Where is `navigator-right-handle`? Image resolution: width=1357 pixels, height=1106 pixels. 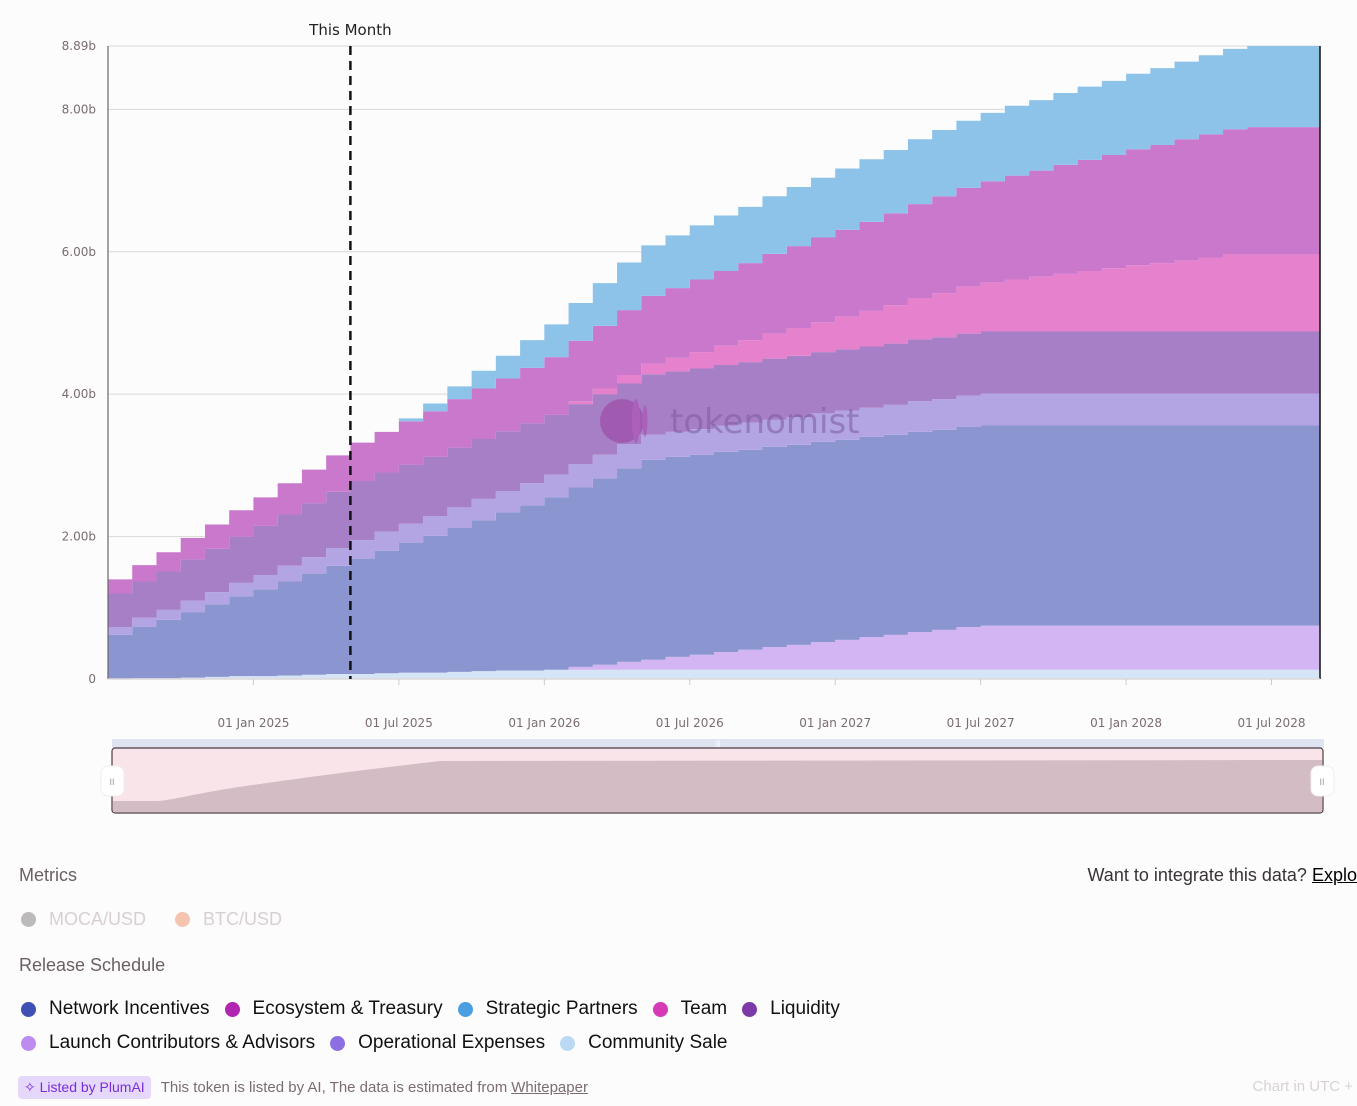
navigator-right-handle is located at coordinates (1322, 781).